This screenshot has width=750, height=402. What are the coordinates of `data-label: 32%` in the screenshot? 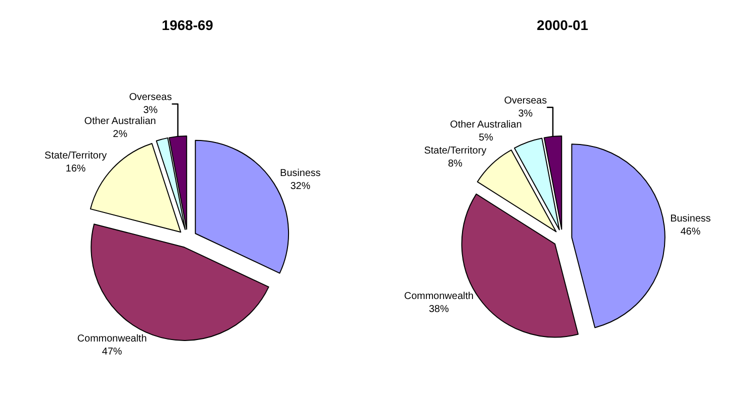 It's located at (300, 186).